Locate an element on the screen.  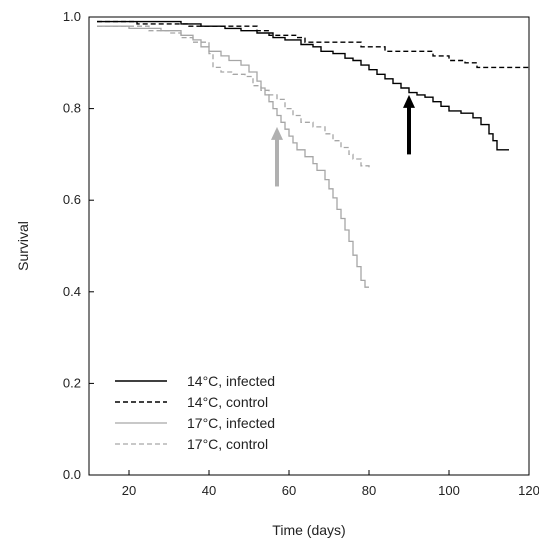
x-tick-label: 40 is located at coordinates (209, 490).